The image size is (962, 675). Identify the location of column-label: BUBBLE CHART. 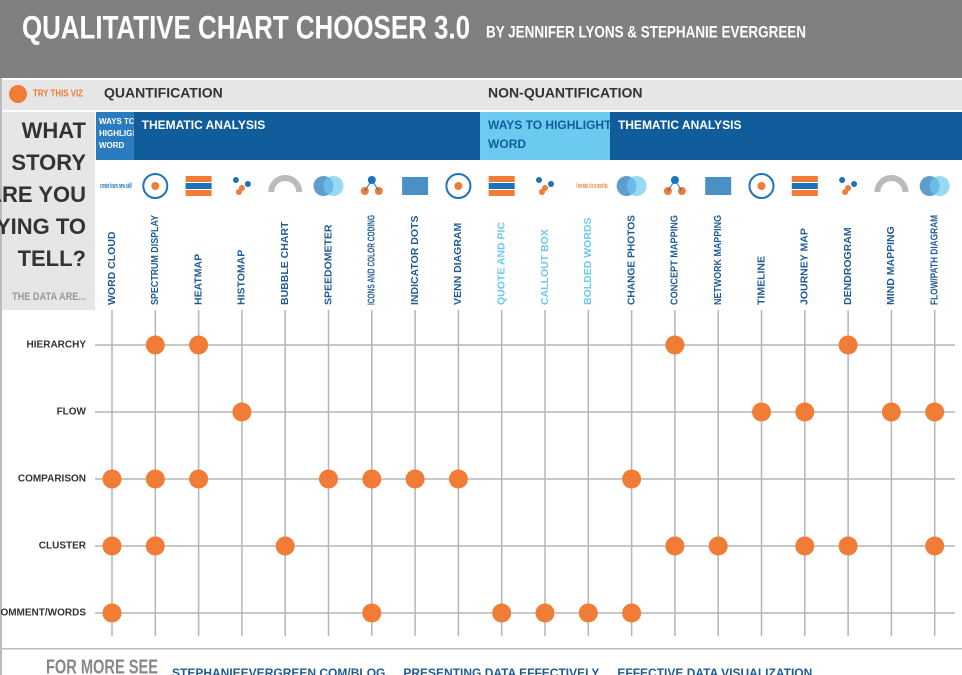
(285, 263).